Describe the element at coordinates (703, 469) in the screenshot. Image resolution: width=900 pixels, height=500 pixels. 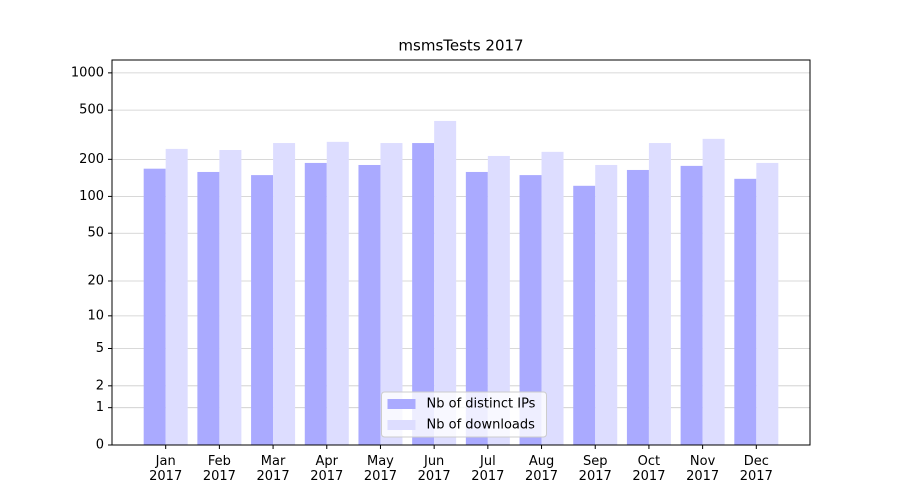
I see `x-tick-label: Nov 2017` at that location.